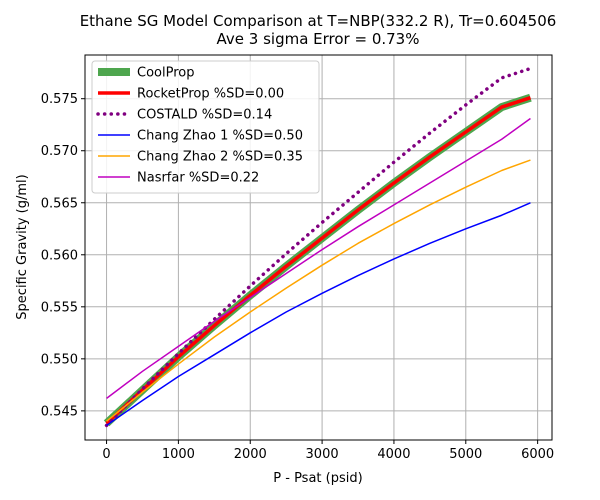  Describe the element at coordinates (22, 246) in the screenshot. I see `y-axis-label: Specific Gravity (g/ml)` at that location.